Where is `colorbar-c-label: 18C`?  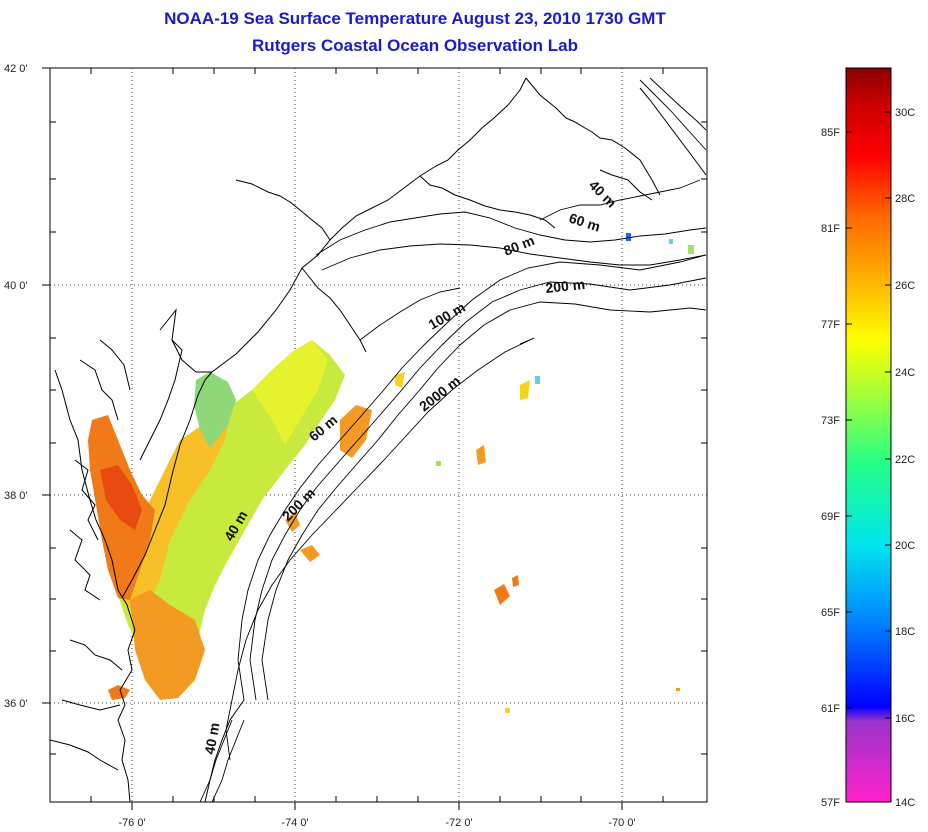
colorbar-c-label: 18C is located at coordinates (905, 632).